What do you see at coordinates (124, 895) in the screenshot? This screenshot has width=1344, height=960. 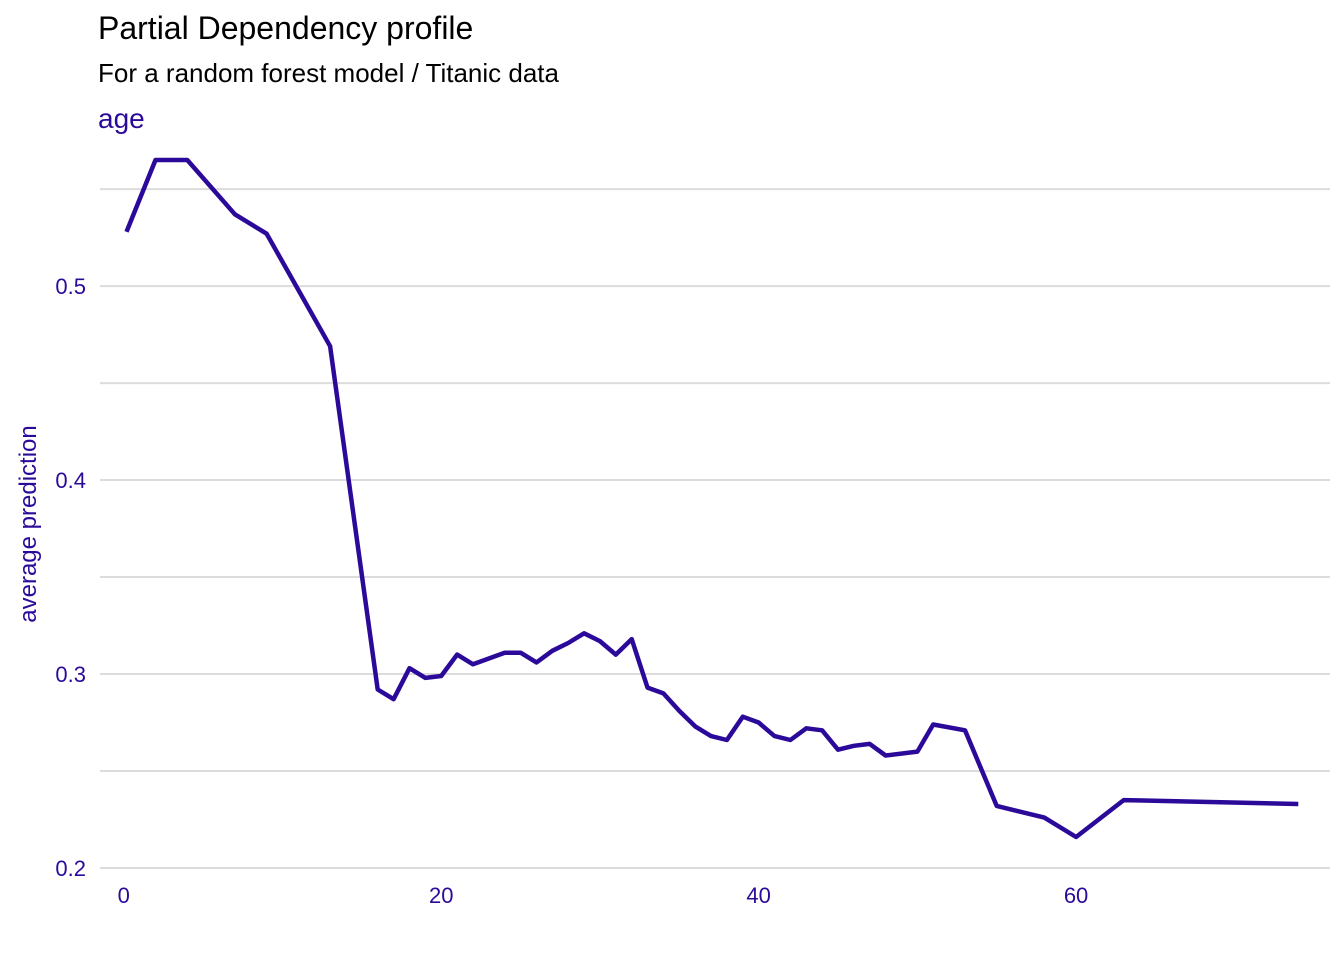 I see `x-tick-label: 0` at bounding box center [124, 895].